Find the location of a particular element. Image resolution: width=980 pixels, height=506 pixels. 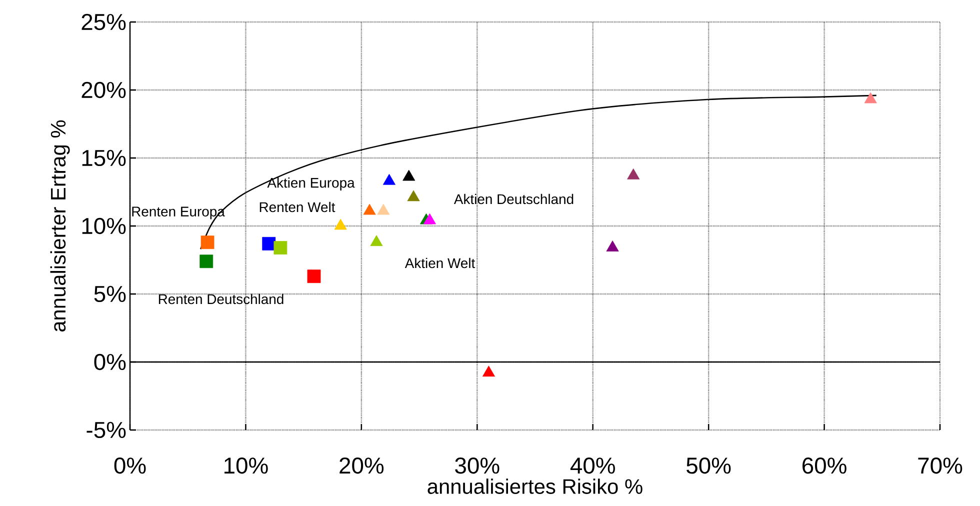

annotation: Renten Welt is located at coordinates (298, 207).